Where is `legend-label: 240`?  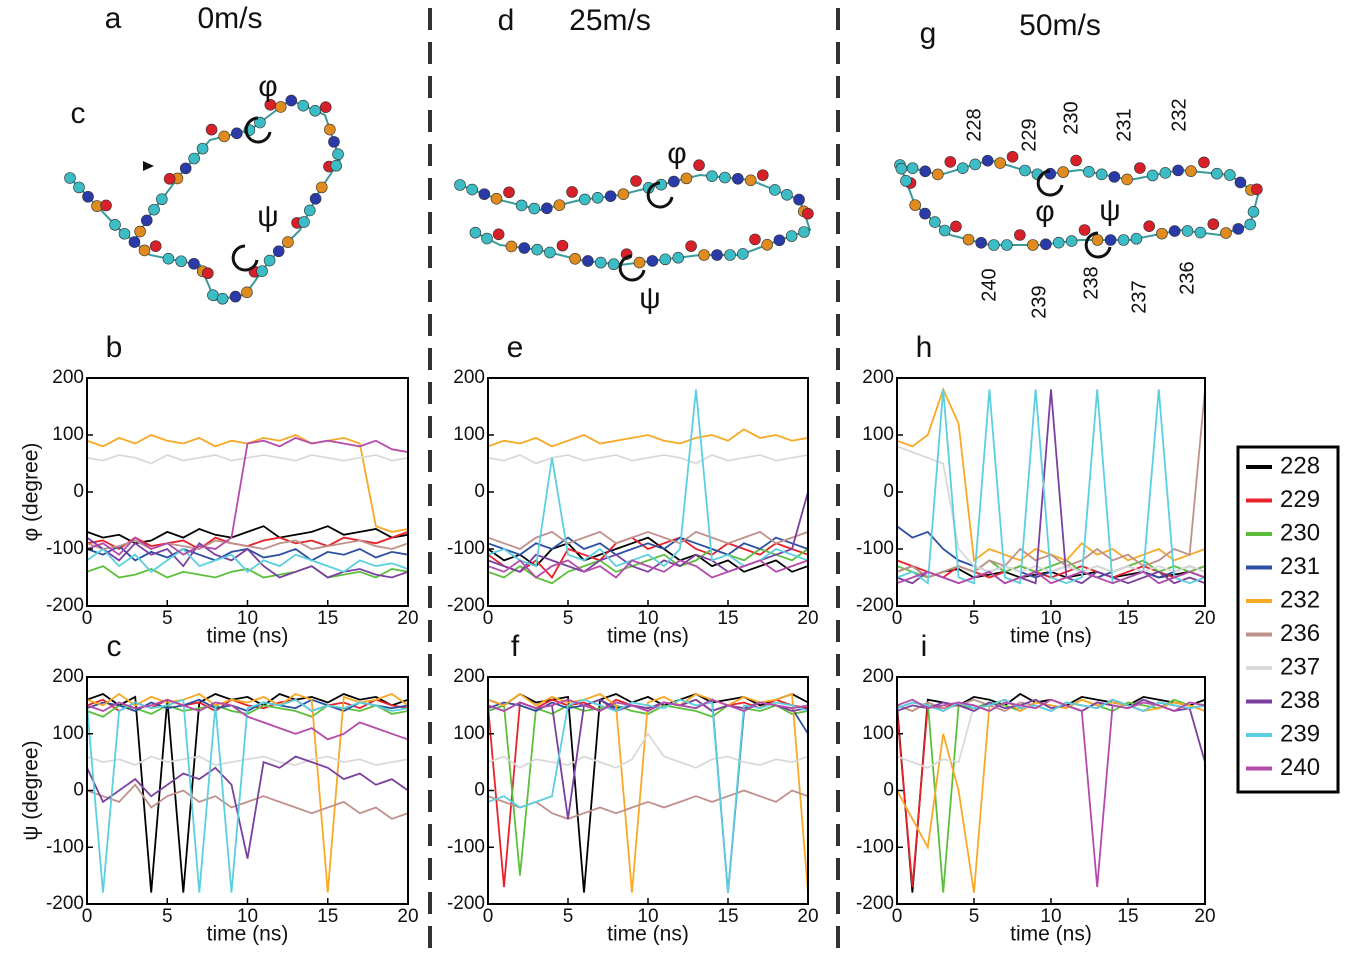 legend-label: 240 is located at coordinates (1300, 767).